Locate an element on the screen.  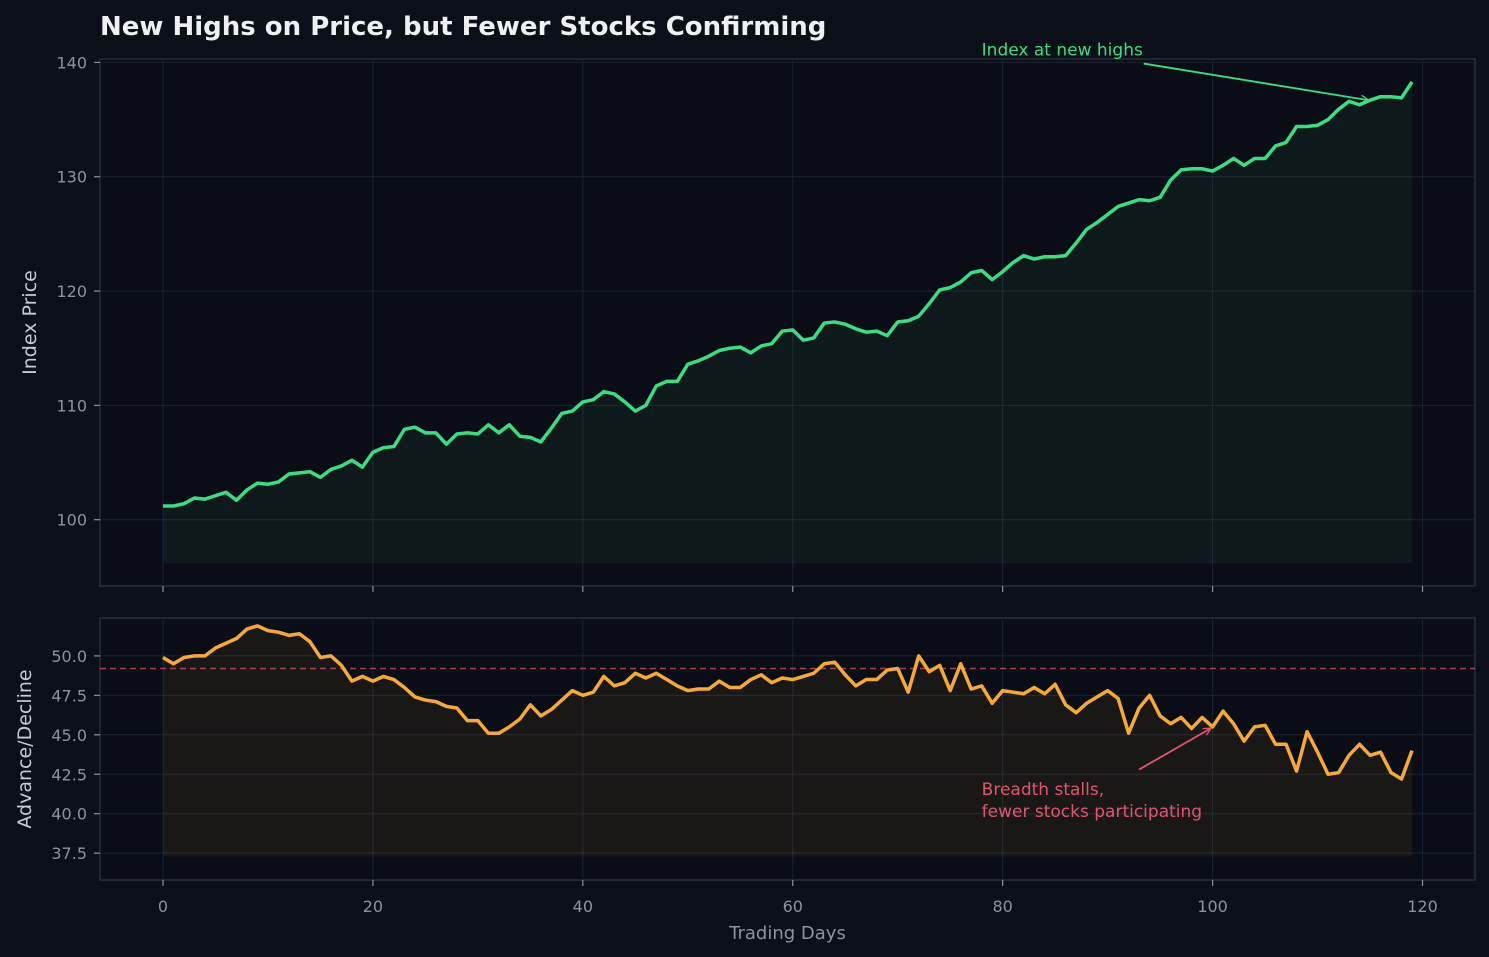
breadth-line is located at coordinates (788, 702).